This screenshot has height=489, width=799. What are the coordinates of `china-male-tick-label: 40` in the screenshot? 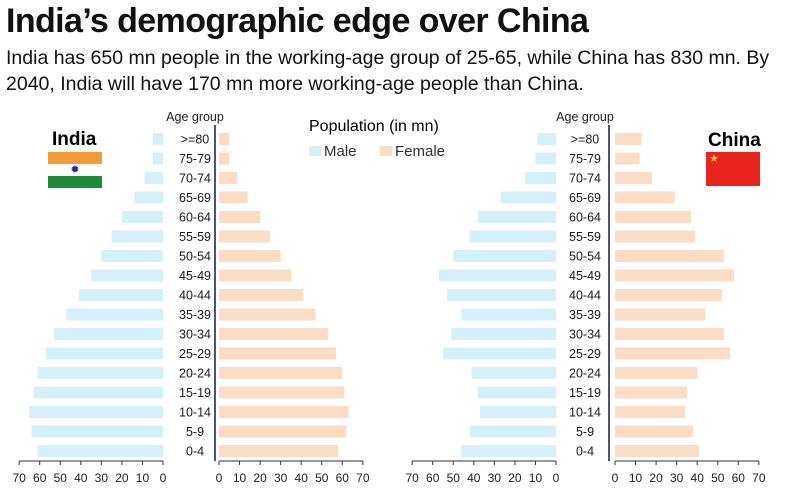 It's located at (474, 478).